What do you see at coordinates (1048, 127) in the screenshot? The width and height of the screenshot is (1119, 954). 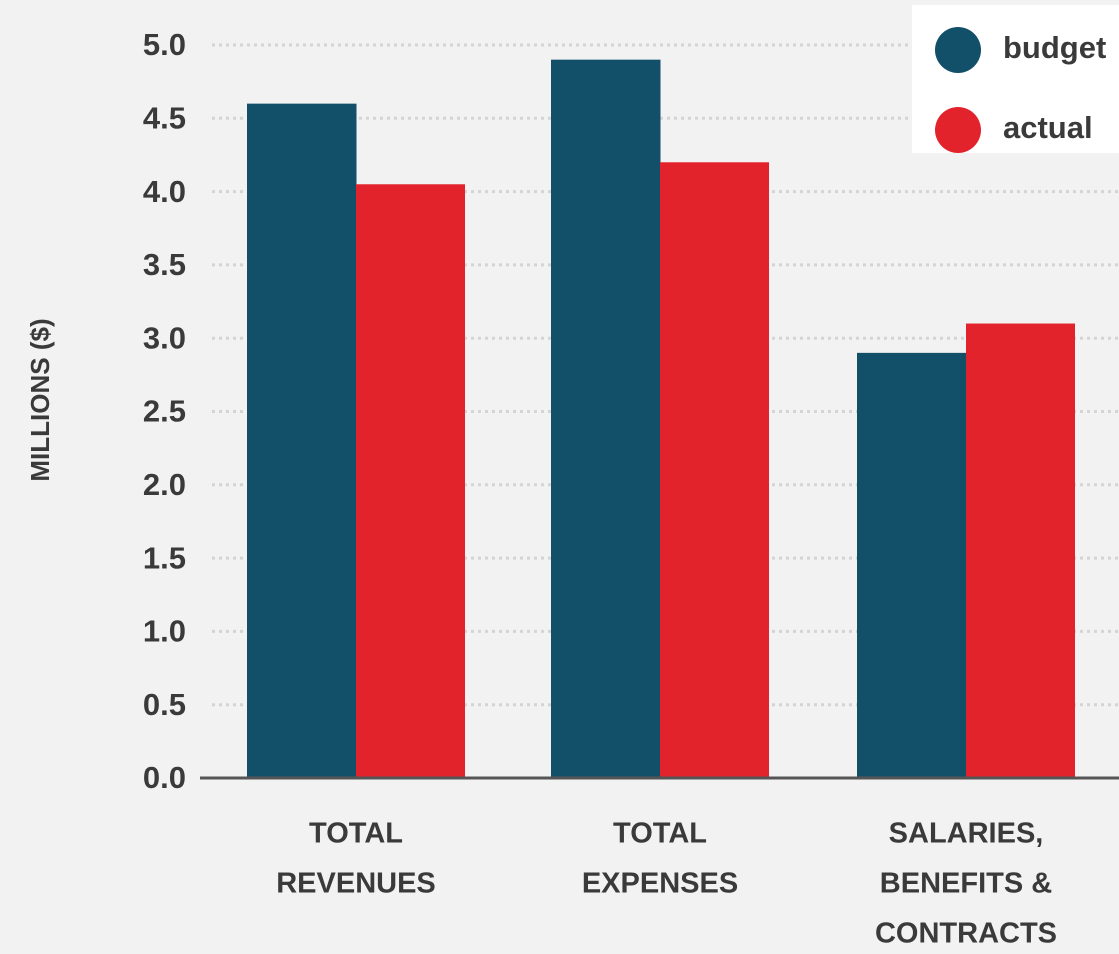 I see `legend-label: actual` at bounding box center [1048, 127].